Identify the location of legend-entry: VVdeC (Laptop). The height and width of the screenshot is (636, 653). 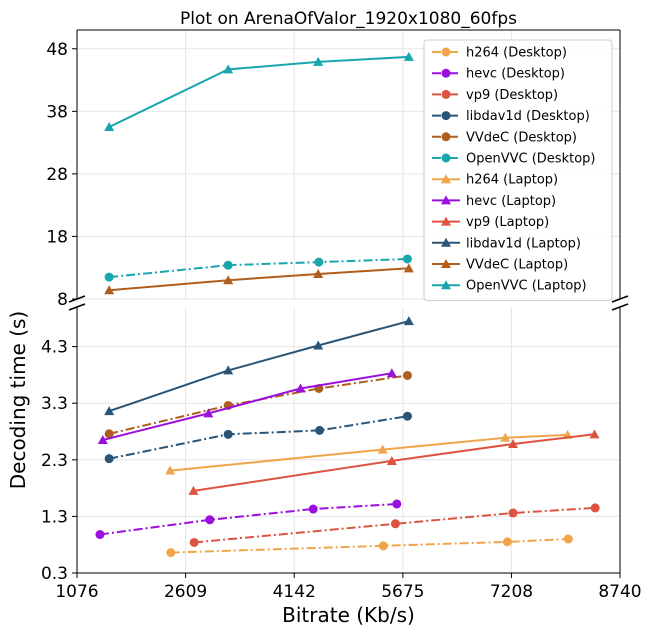
(500, 265).